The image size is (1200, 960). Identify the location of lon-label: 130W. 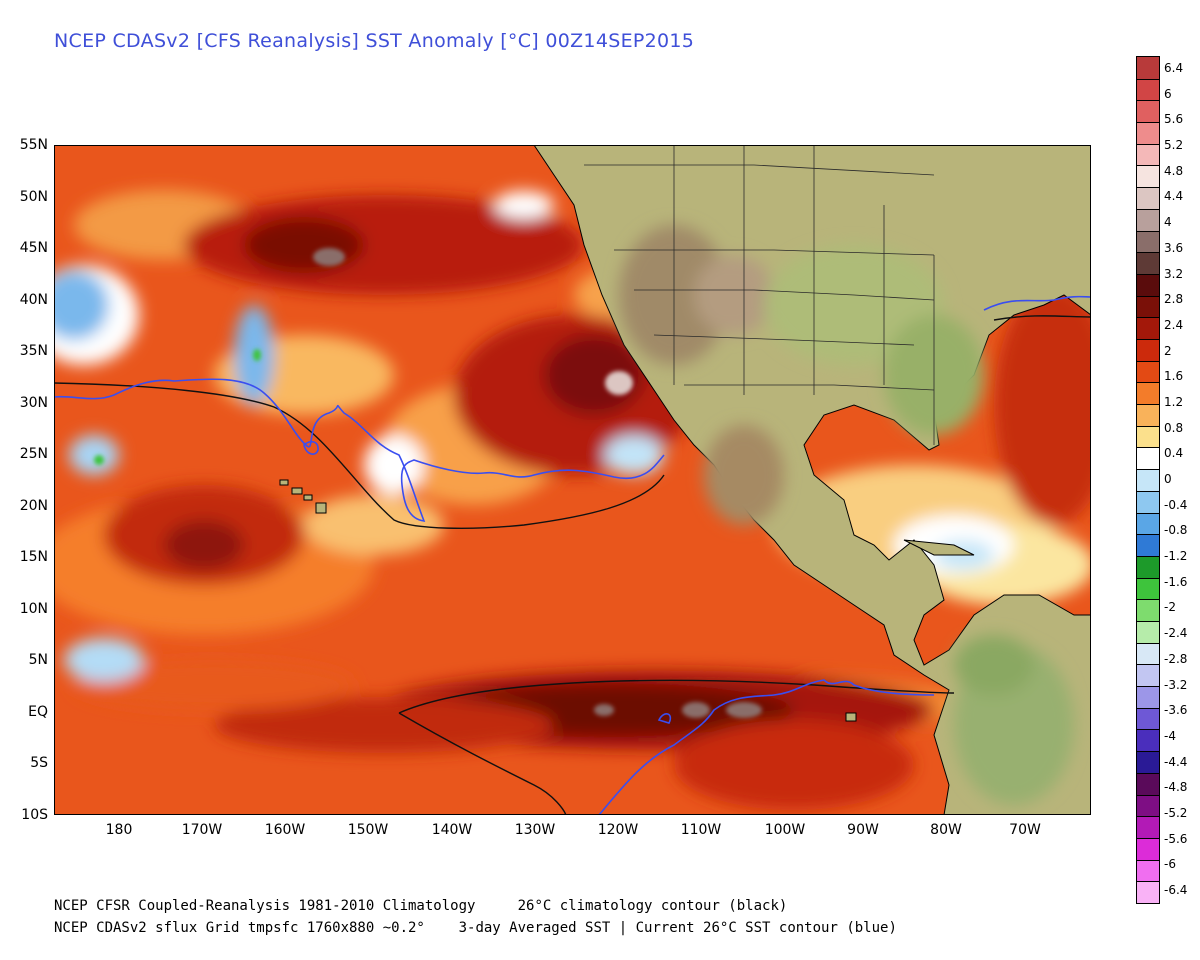
(535, 830).